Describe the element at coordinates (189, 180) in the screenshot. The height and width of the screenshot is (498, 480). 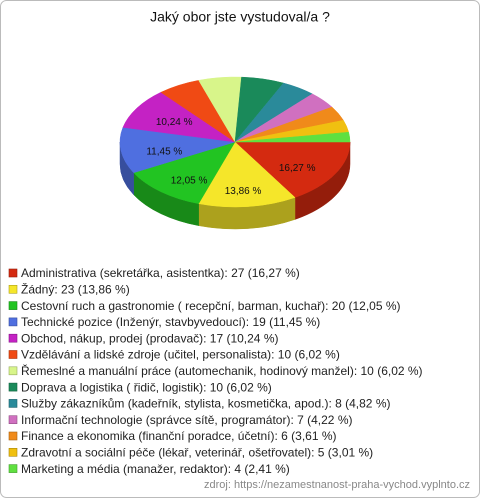
I see `slice-label: 12,05 %` at that location.